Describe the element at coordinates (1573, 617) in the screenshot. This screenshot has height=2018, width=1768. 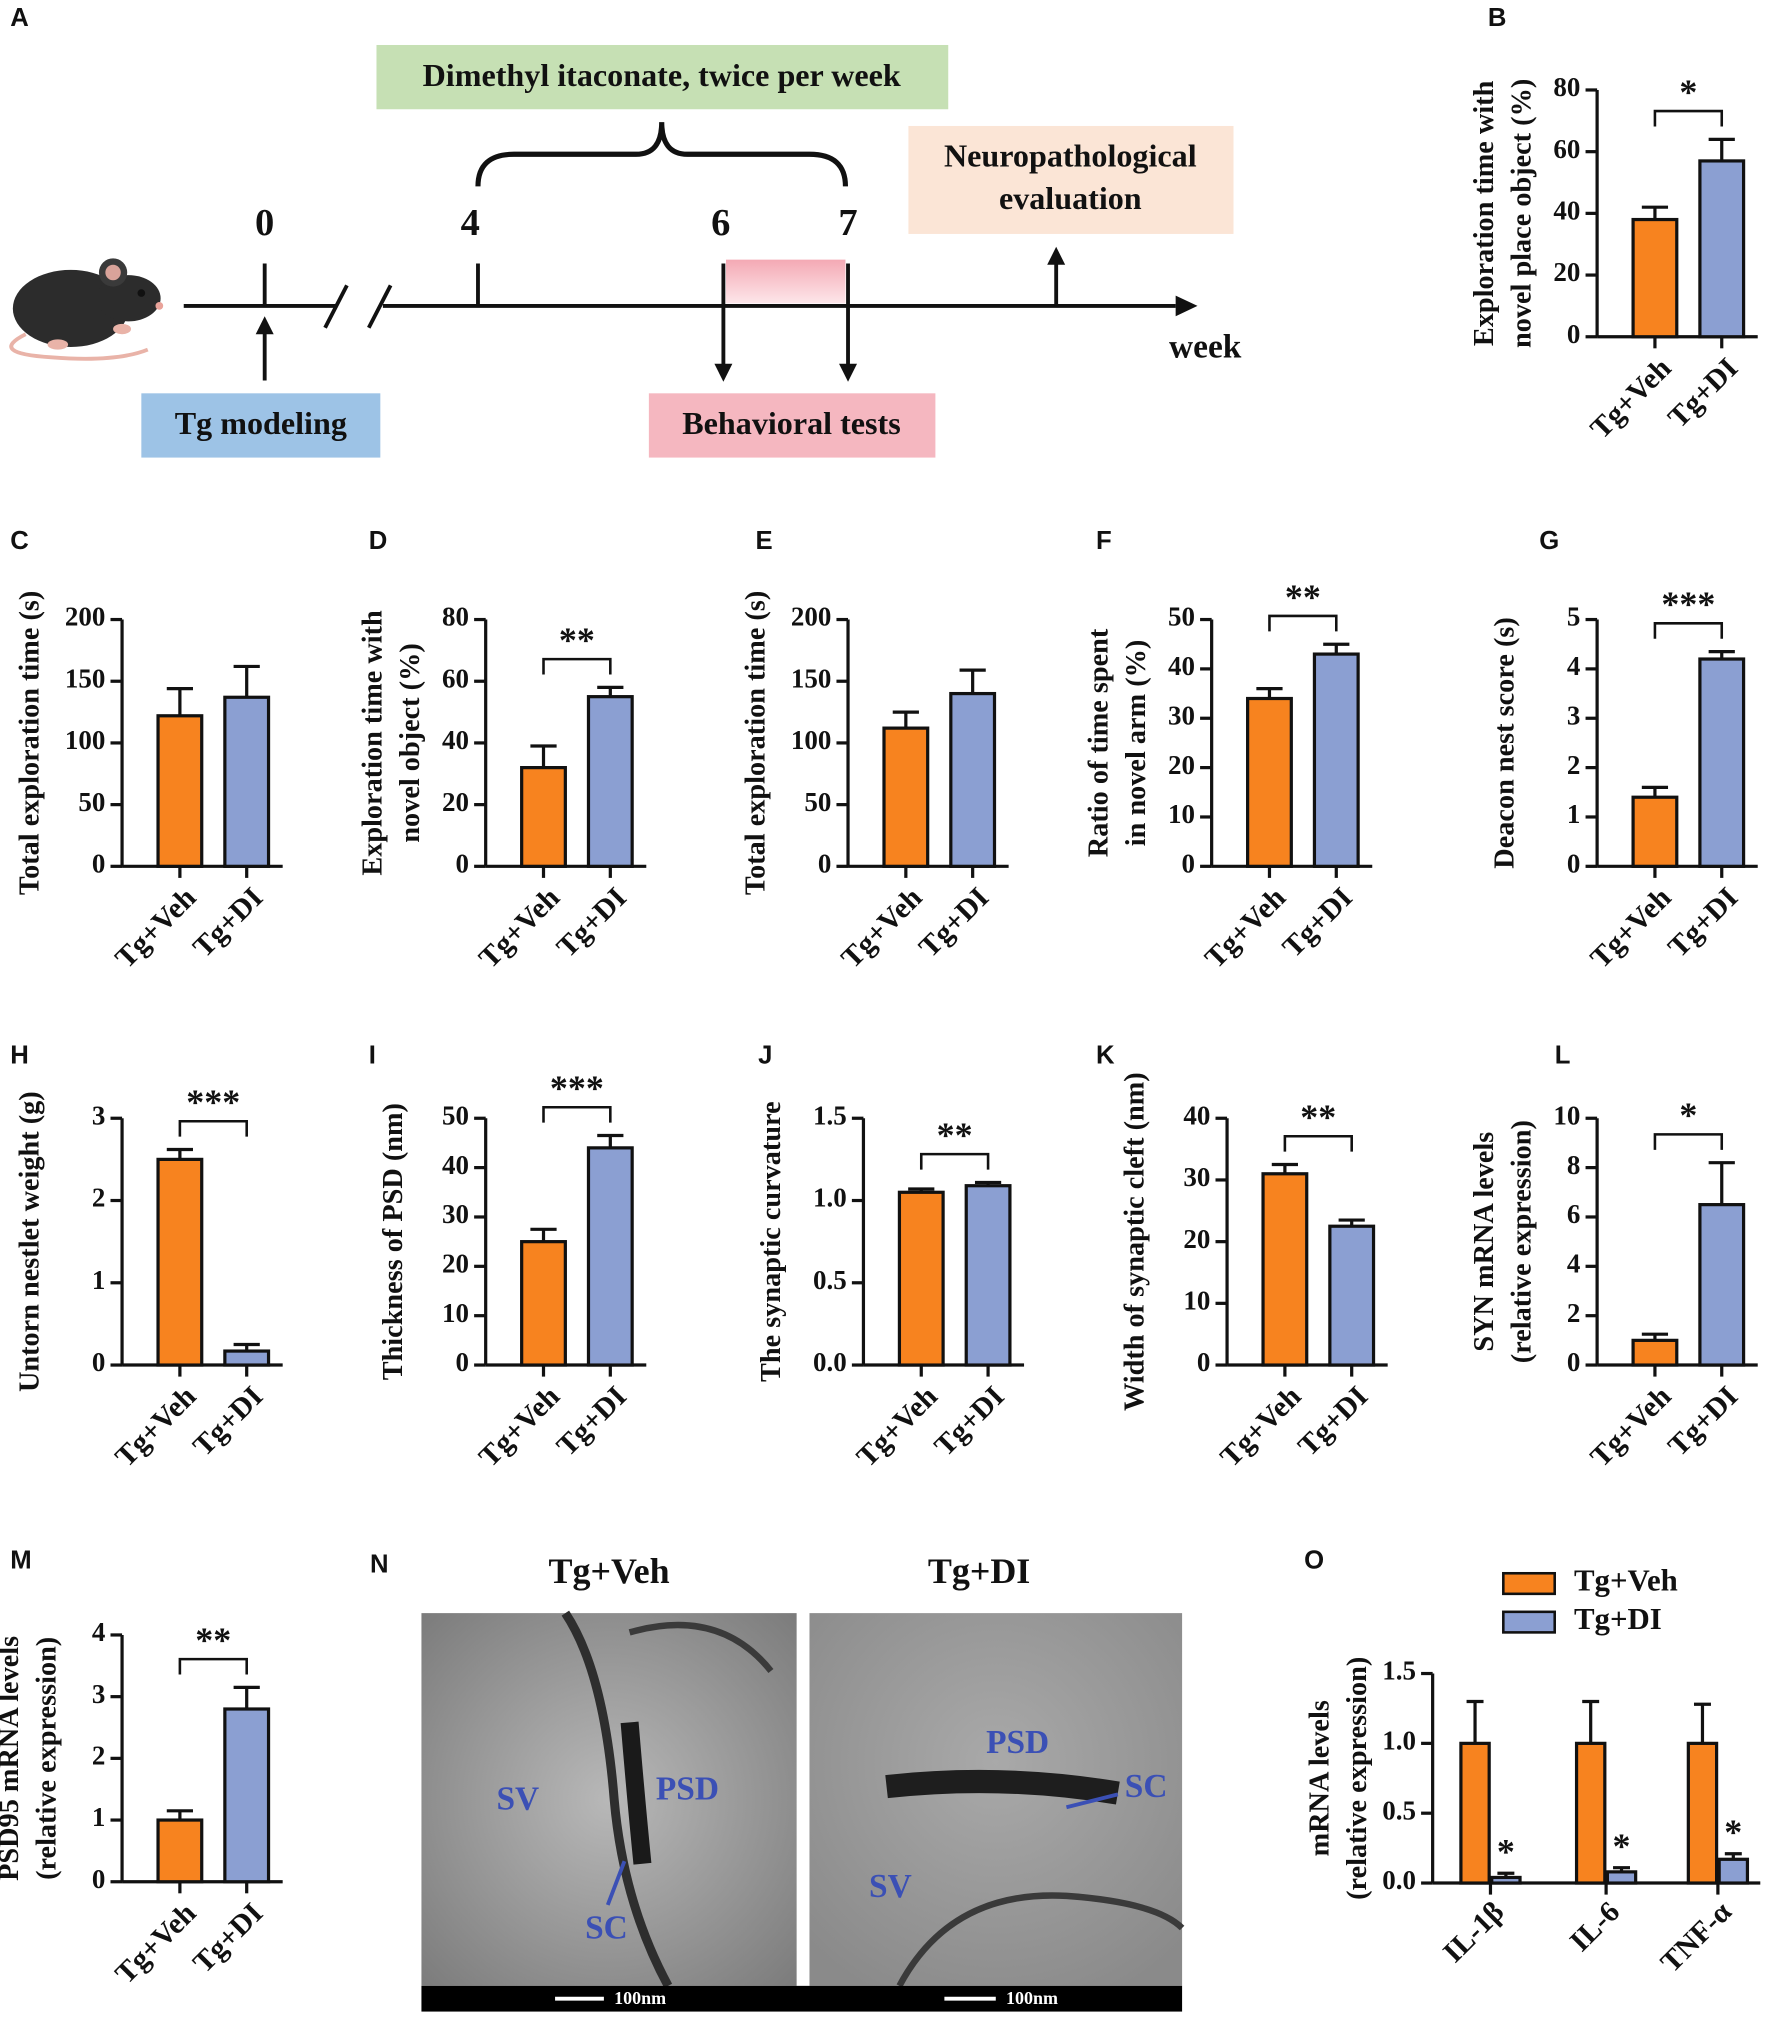
I see `y-tick-label: 5` at that location.